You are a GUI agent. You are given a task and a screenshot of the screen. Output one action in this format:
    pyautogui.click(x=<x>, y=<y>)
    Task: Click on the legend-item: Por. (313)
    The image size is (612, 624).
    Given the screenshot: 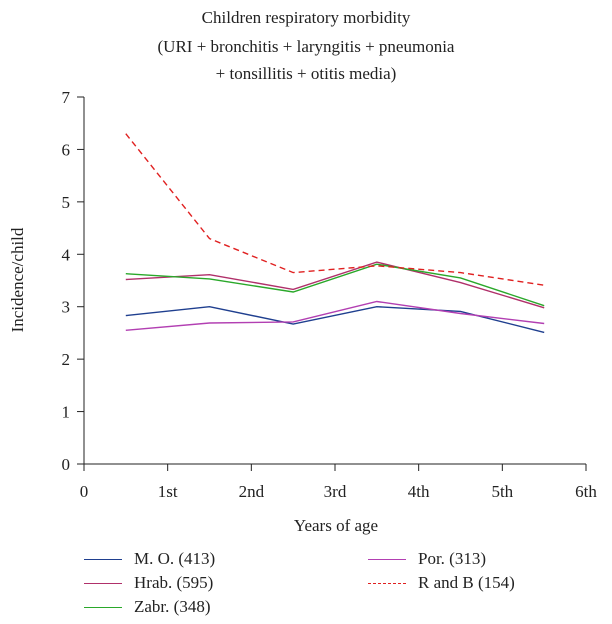 What is the action you would take?
    pyautogui.click(x=427, y=559)
    